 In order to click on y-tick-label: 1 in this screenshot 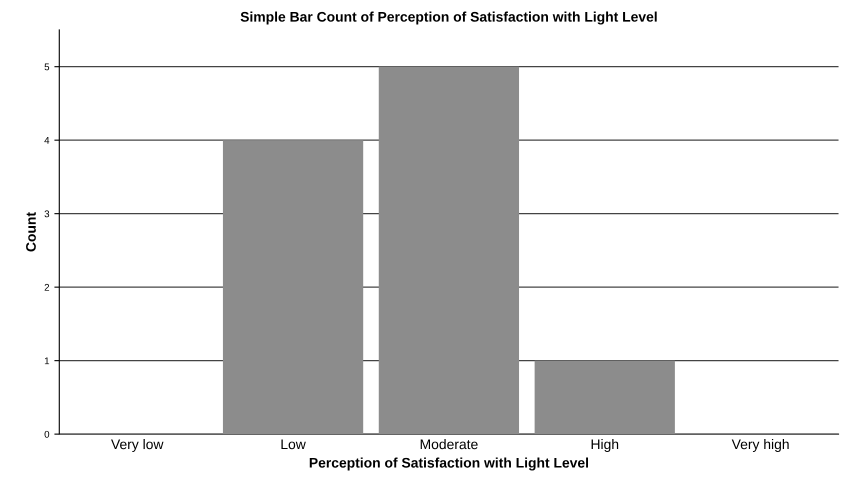, I will do `click(47, 360)`.